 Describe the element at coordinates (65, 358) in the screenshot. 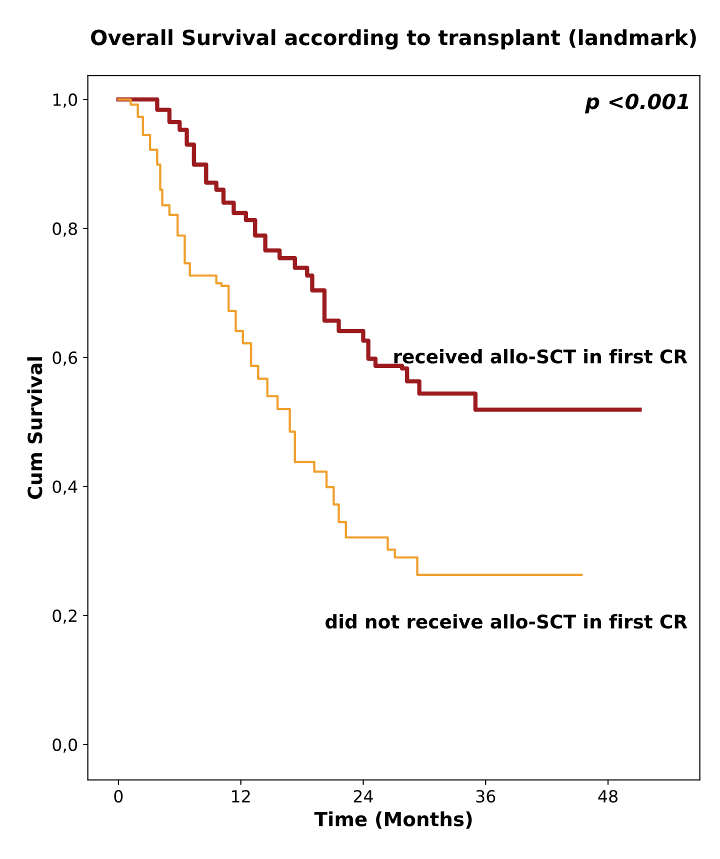

I see `y-tick-label: 0,6` at that location.